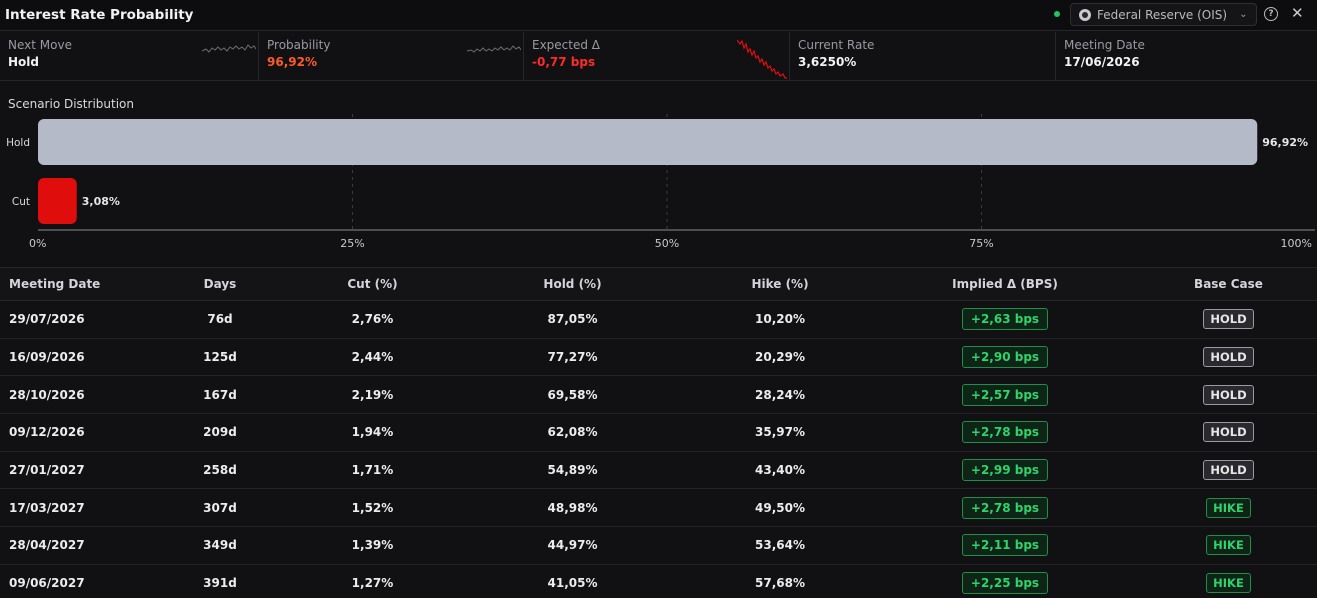 This screenshot has width=1317, height=598. What do you see at coordinates (292, 62) in the screenshot?
I see `metric-value: 96,92%` at bounding box center [292, 62].